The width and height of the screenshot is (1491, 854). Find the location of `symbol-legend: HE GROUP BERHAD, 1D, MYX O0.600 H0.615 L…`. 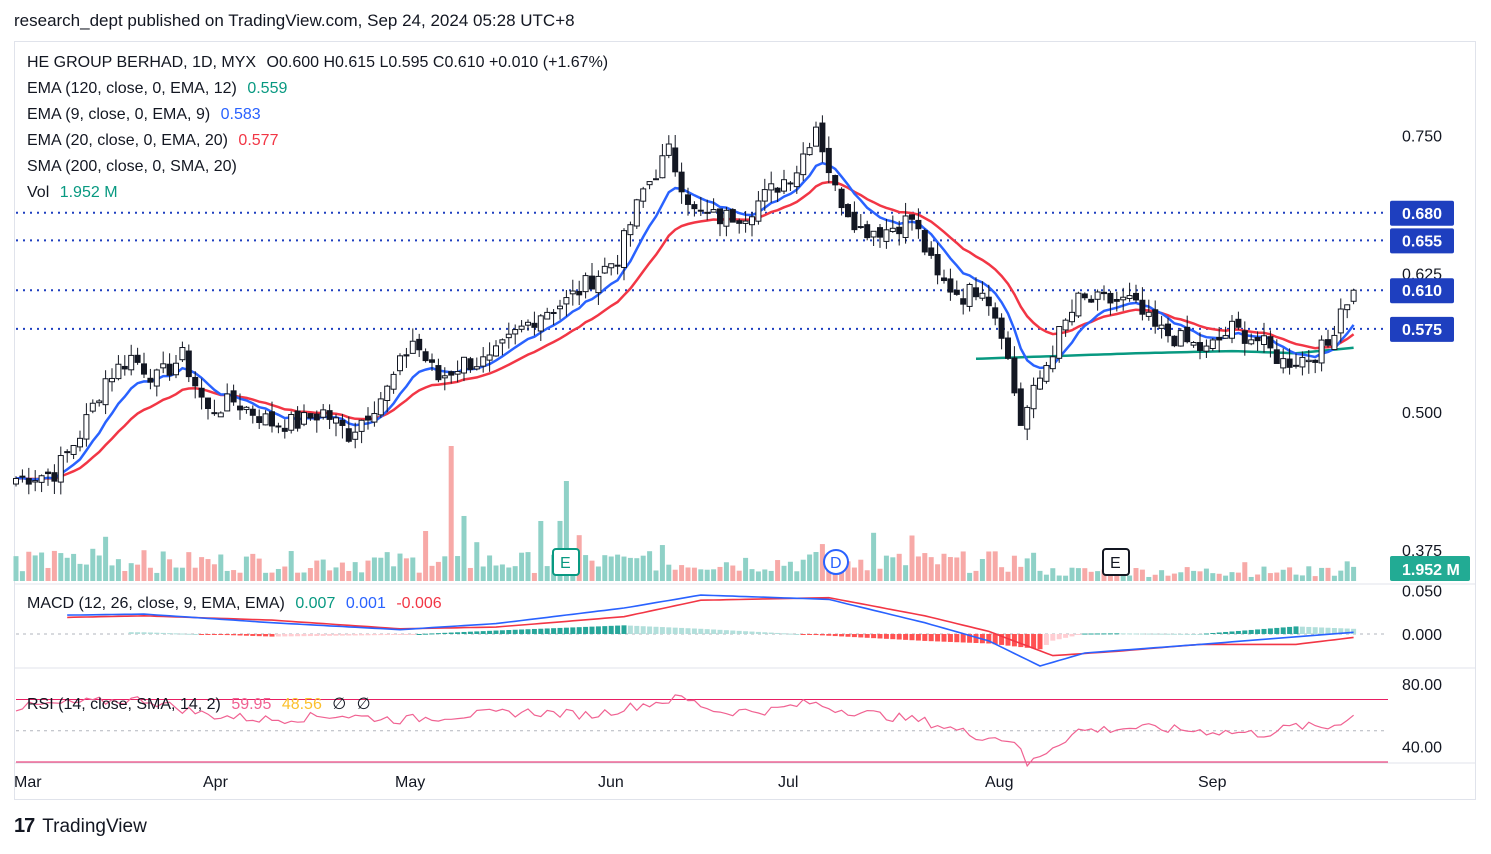

symbol-legend: HE GROUP BERHAD, 1D, MYX O0.600 H0.615 L… is located at coordinates (317, 63).